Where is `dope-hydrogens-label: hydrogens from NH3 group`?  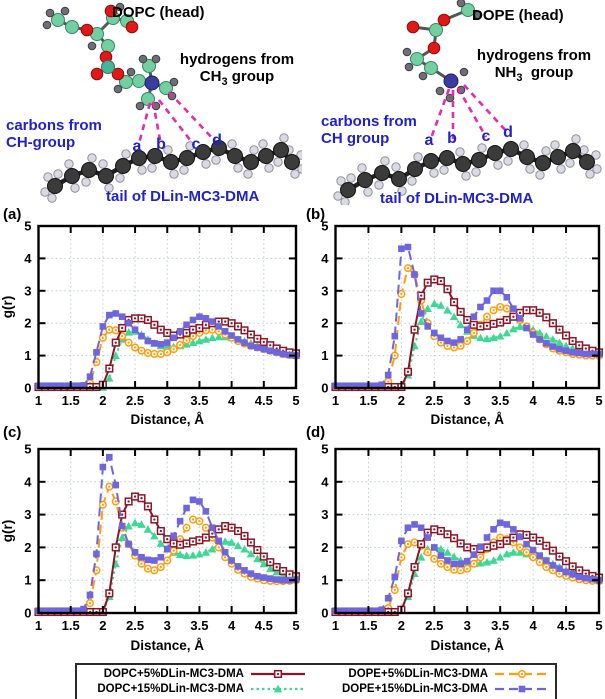
dope-hydrogens-label: hydrogens from NH3 group is located at coordinates (534, 65).